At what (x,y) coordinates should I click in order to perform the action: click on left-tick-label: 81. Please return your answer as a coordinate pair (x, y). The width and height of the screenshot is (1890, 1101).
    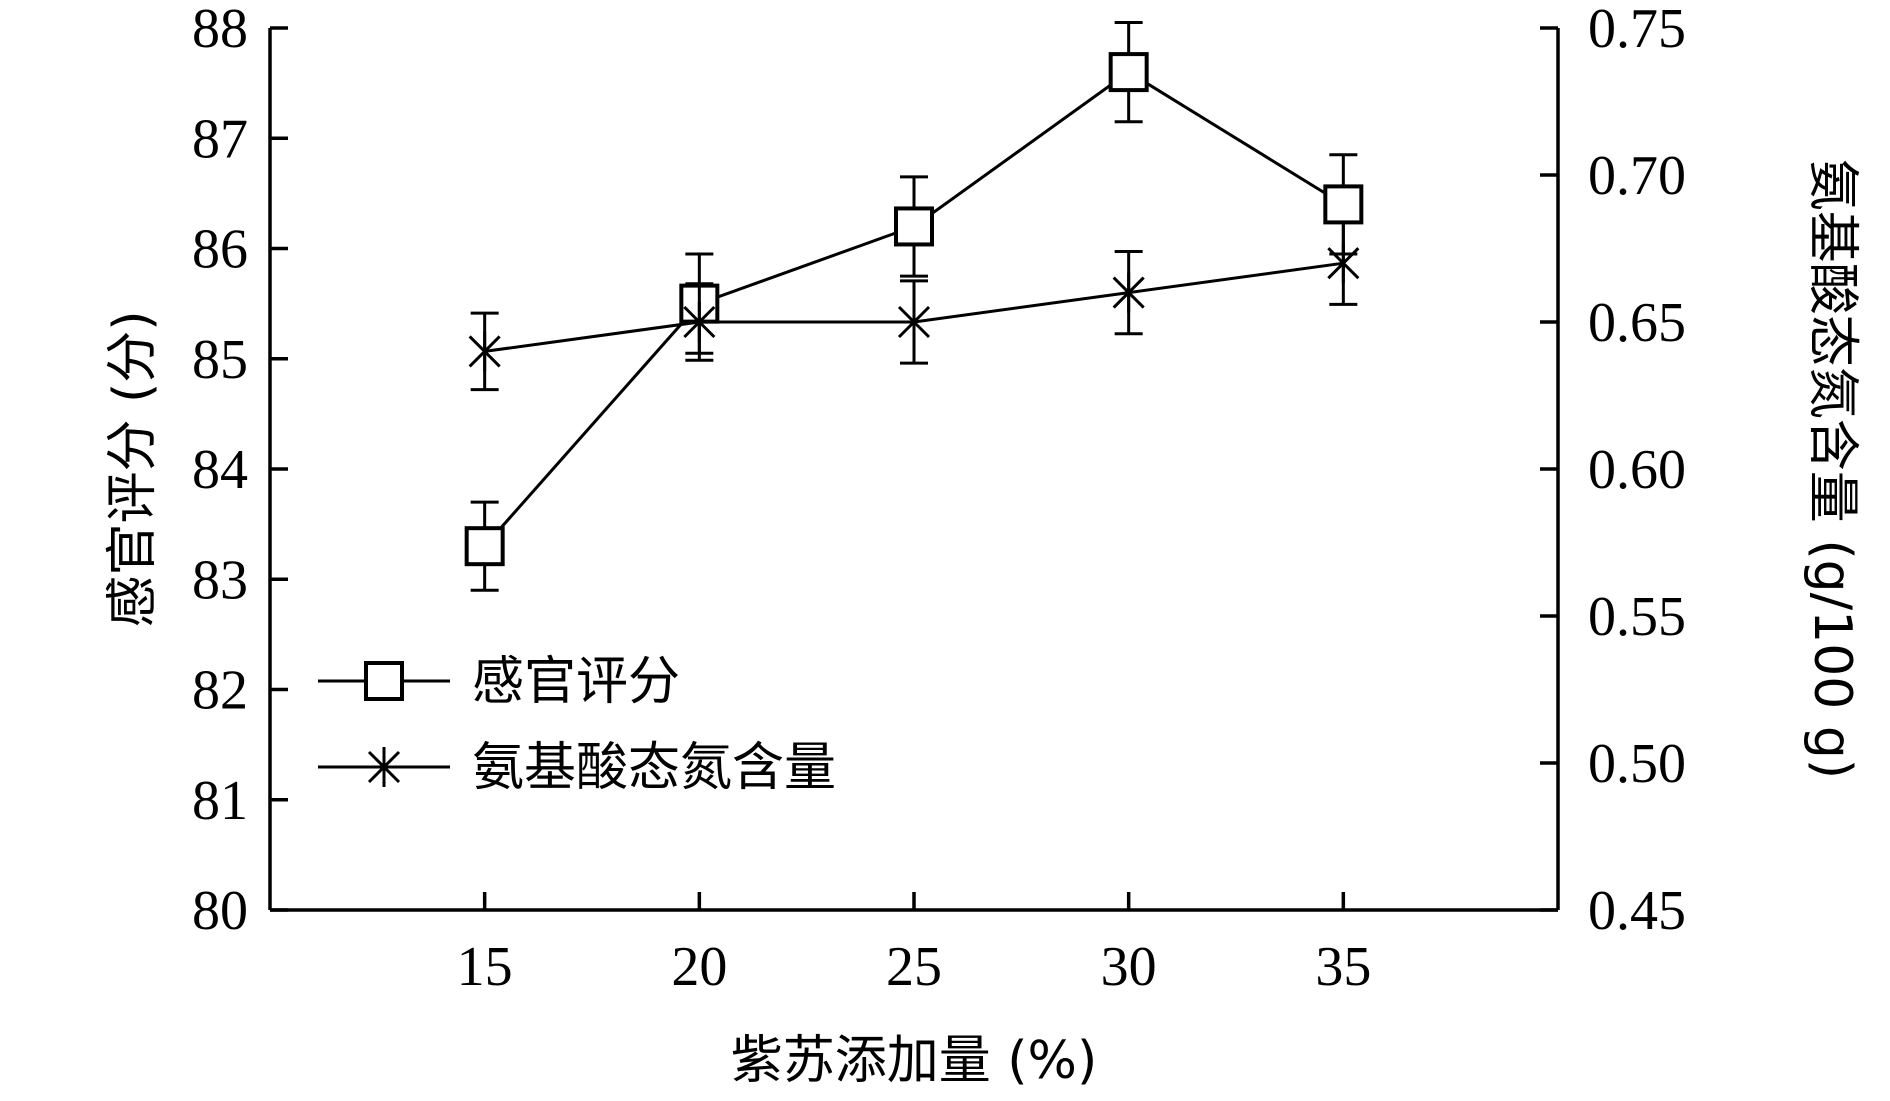
    Looking at the image, I should click on (220, 801).